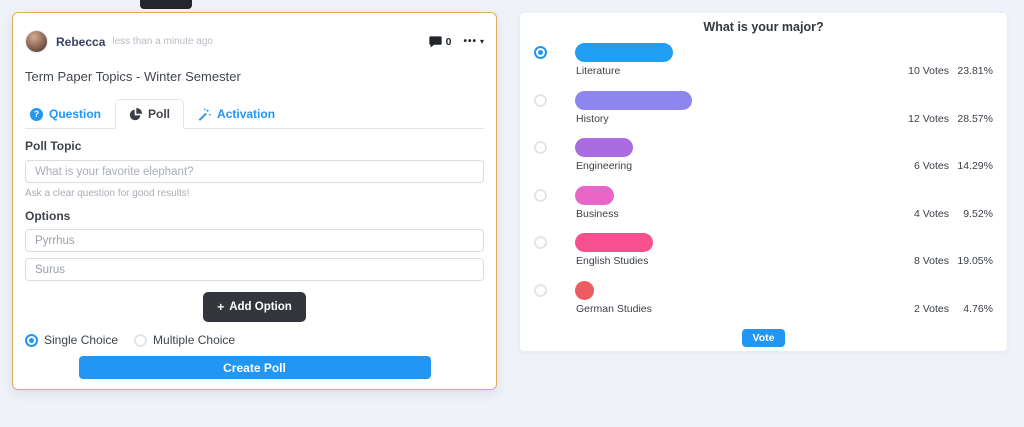 The width and height of the screenshot is (1024, 427). I want to click on option-radio-history, so click(540, 100).